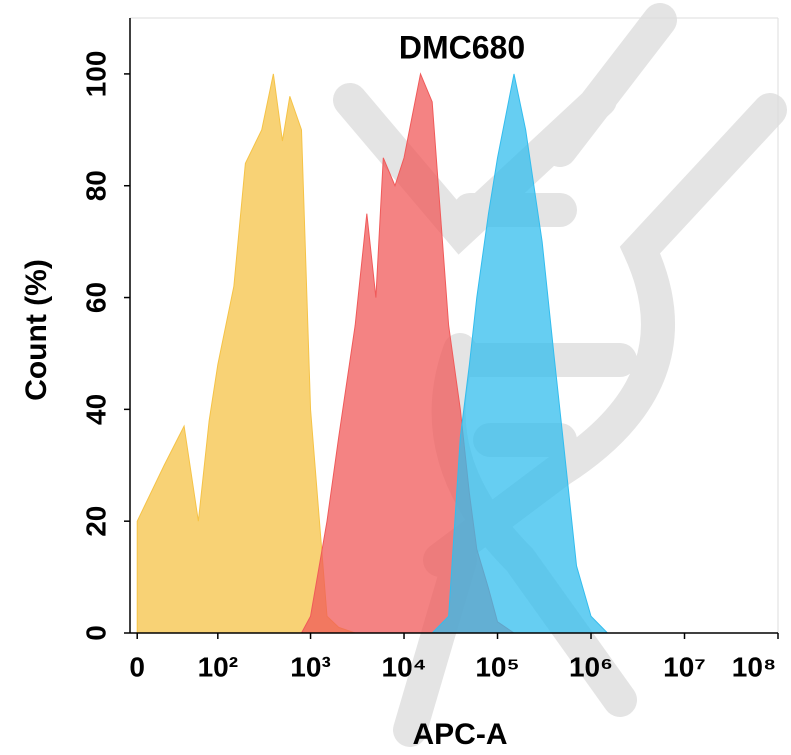  Describe the element at coordinates (95, 185) in the screenshot. I see `y-tick-label: 80` at that location.